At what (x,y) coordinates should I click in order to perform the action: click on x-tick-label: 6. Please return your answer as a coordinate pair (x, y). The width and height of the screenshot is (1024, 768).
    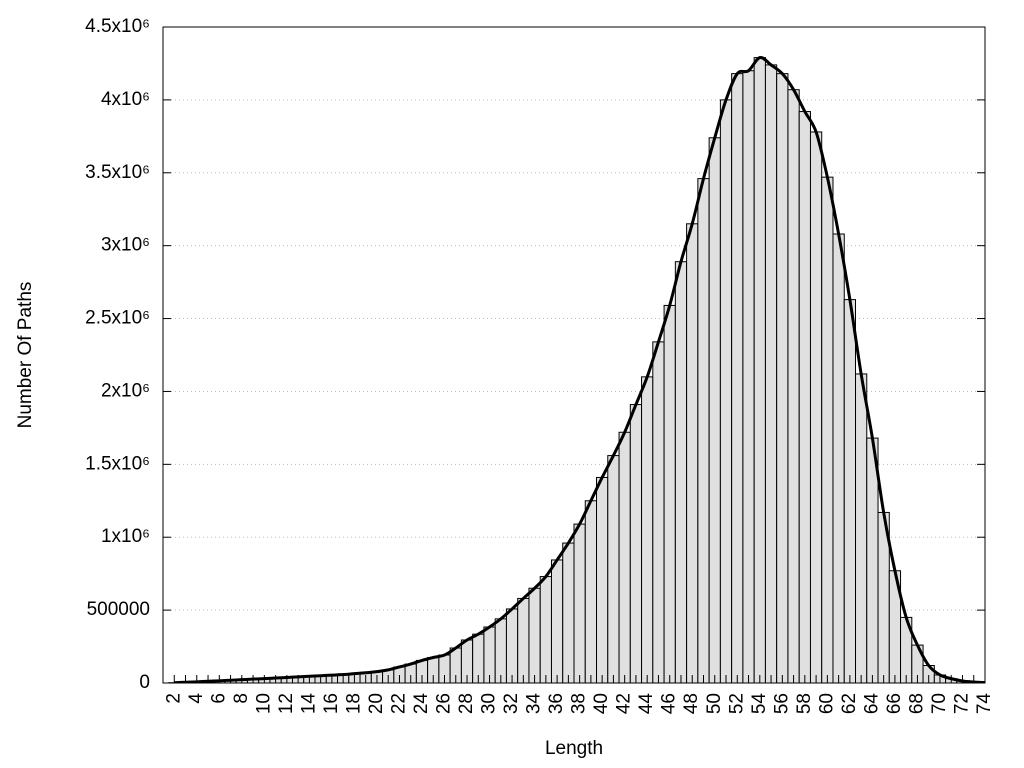
    Looking at the image, I should click on (218, 698).